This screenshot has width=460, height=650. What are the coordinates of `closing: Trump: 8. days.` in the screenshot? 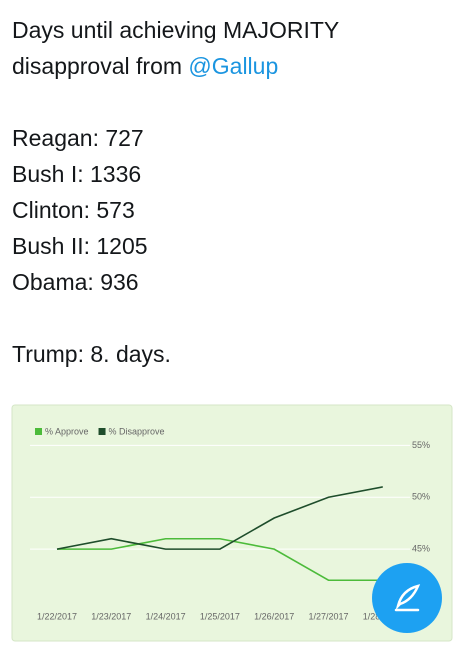 It's located at (91, 354).